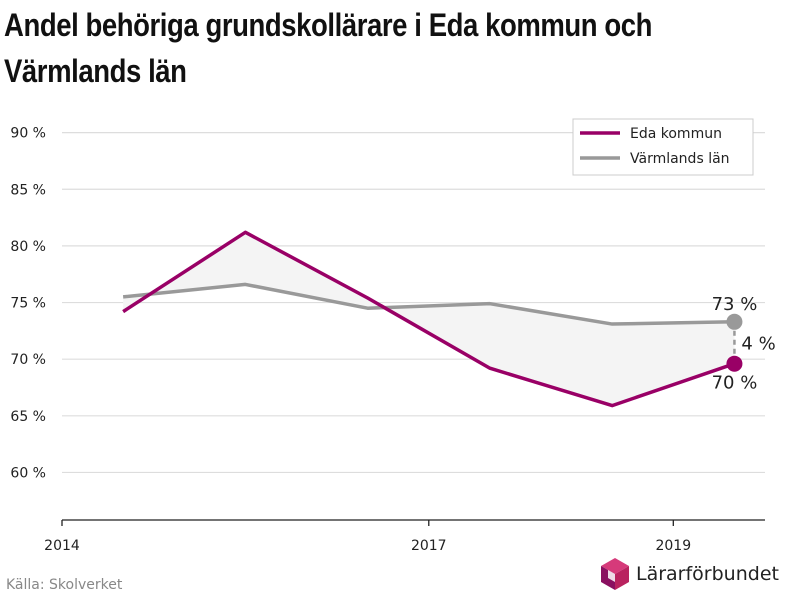  What do you see at coordinates (673, 546) in the screenshot?
I see `x-tick-label: 2019` at bounding box center [673, 546].